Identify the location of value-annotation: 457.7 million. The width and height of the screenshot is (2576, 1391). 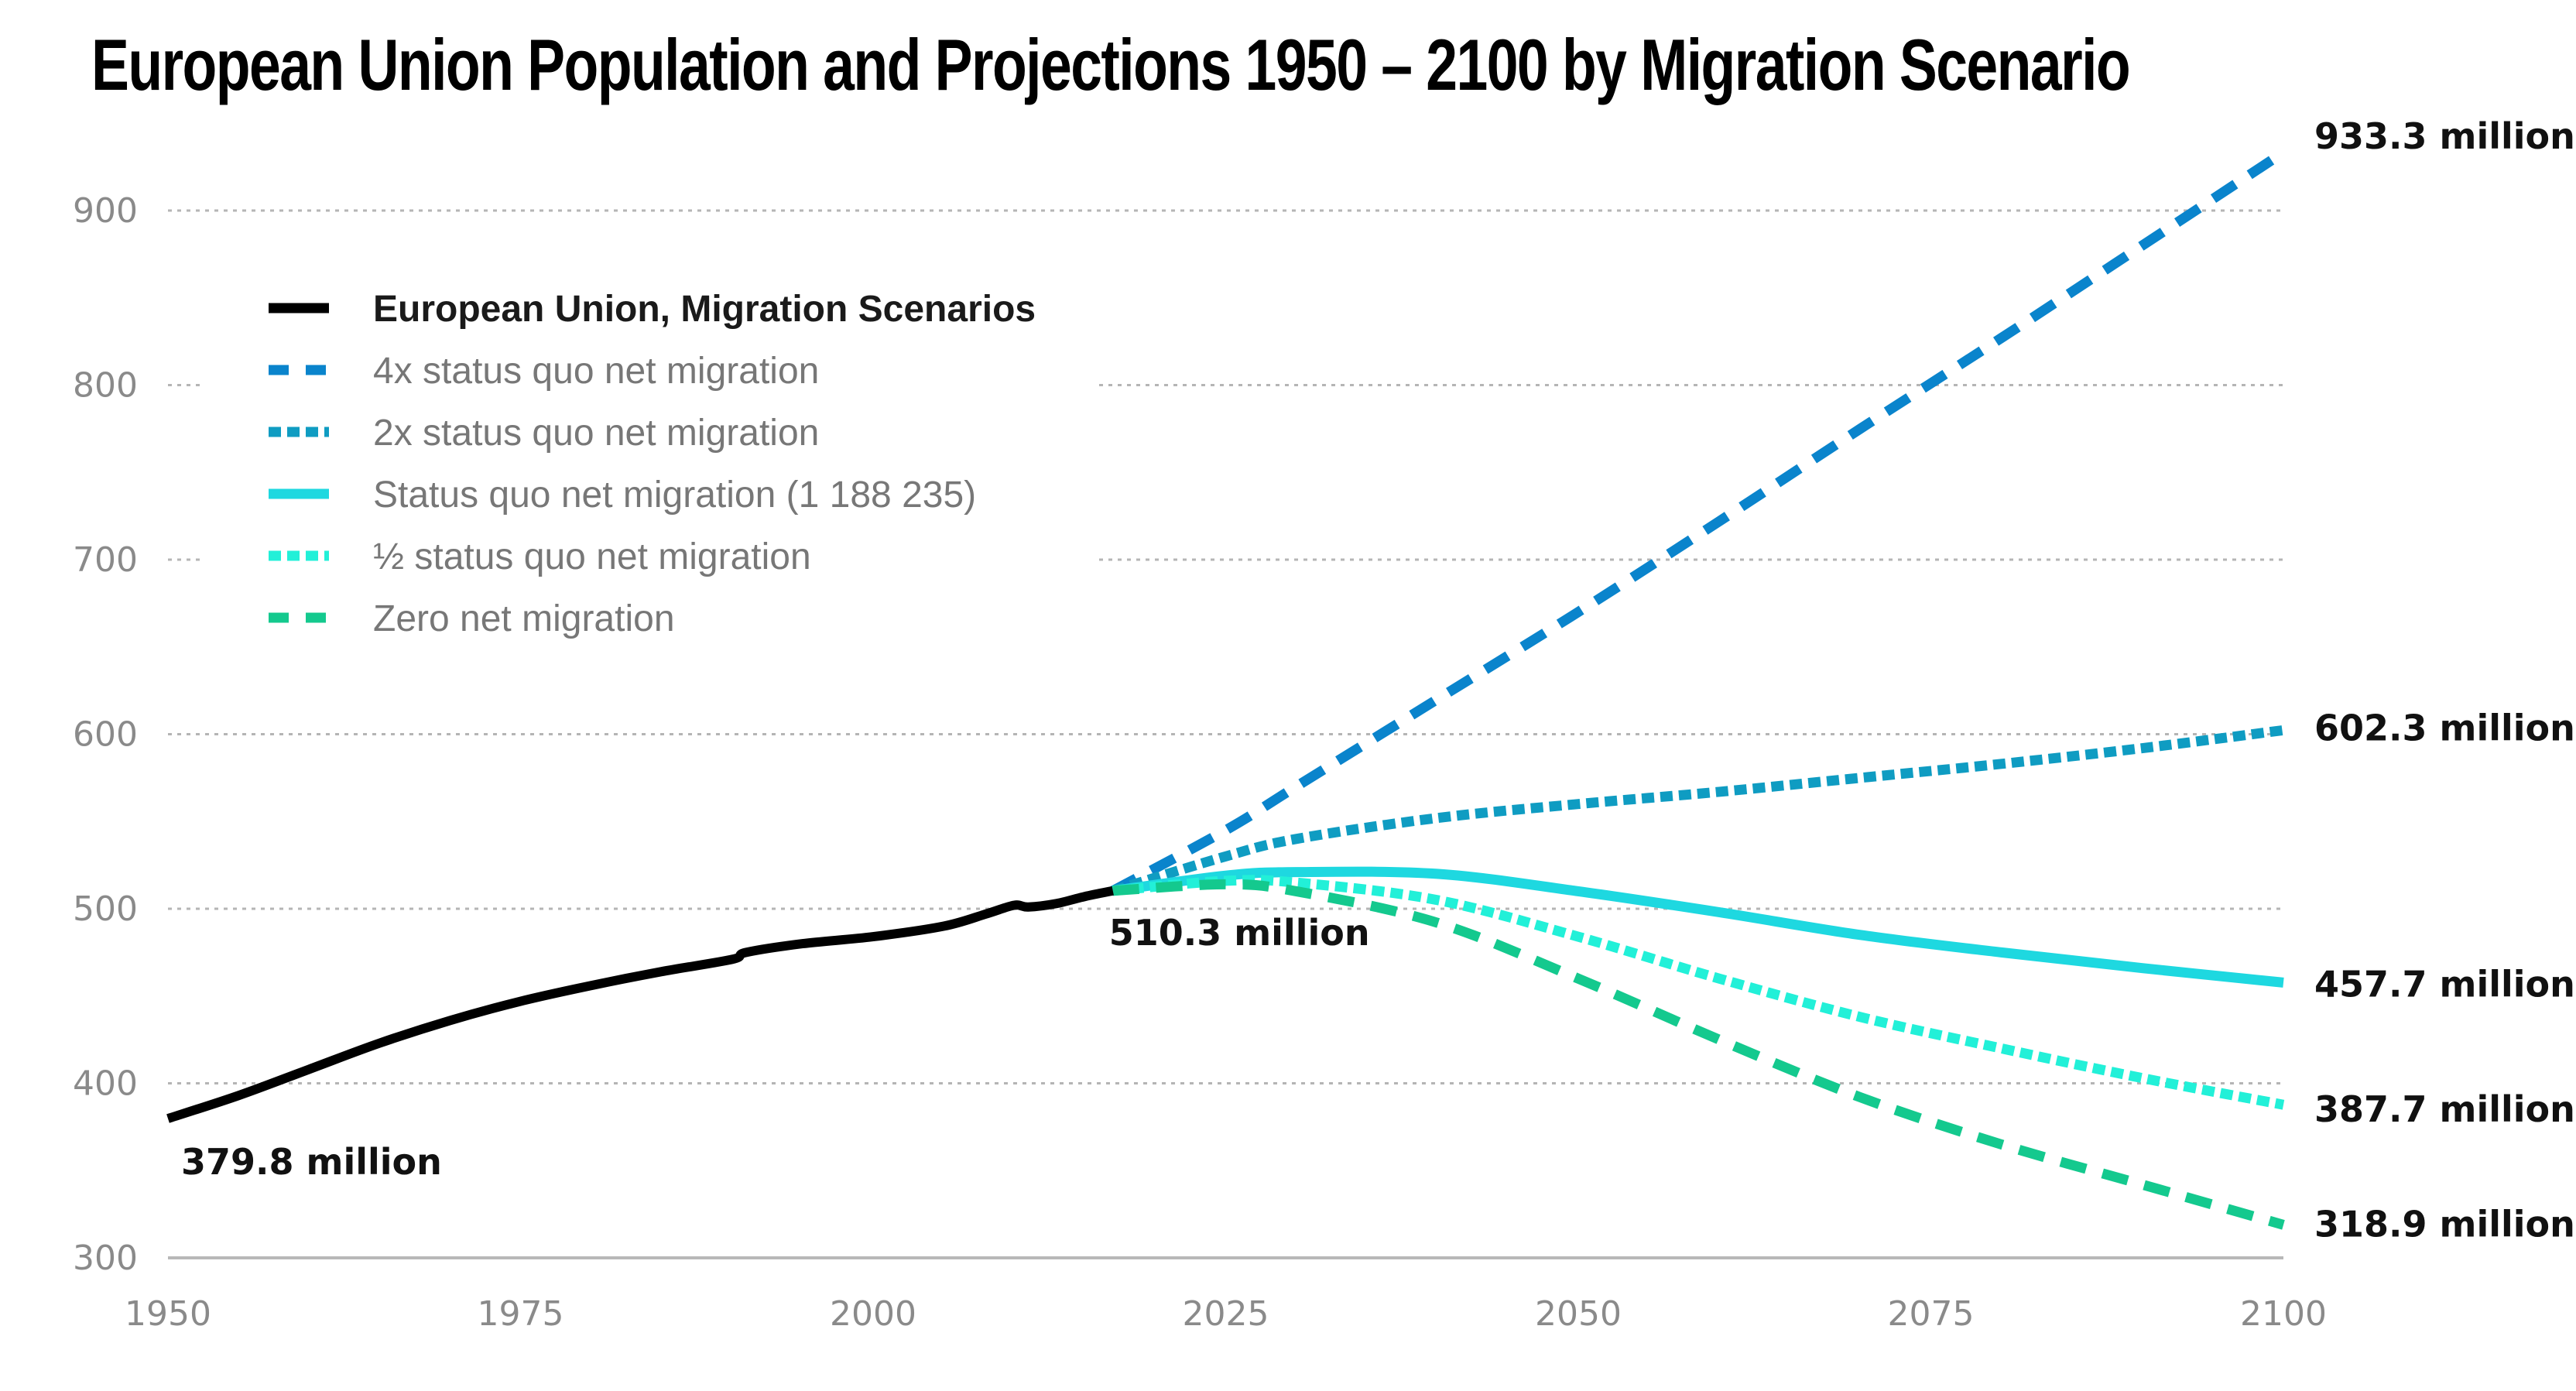
(2444, 984).